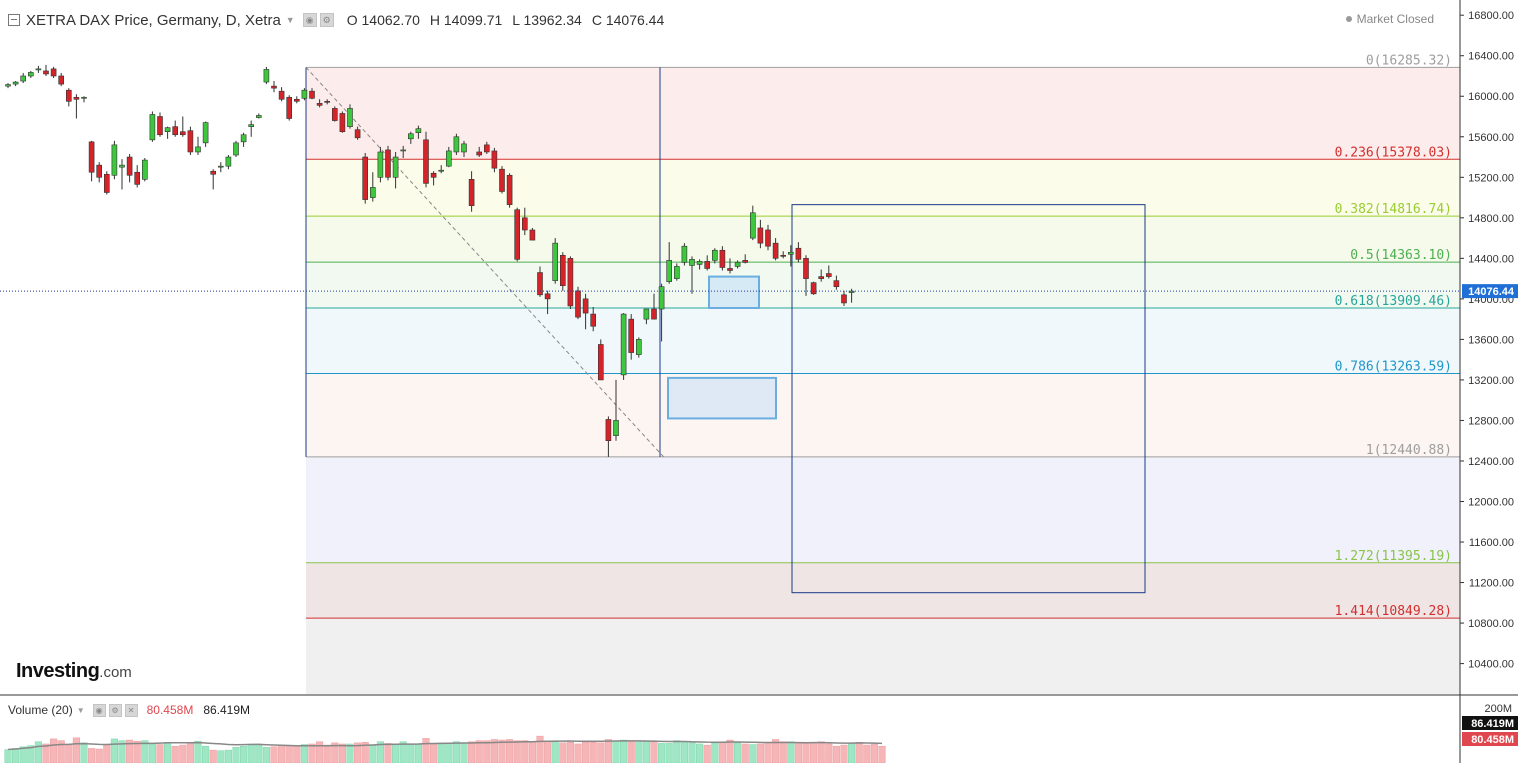  I want to click on y-tick-label: 13200.00, so click(1491, 381).